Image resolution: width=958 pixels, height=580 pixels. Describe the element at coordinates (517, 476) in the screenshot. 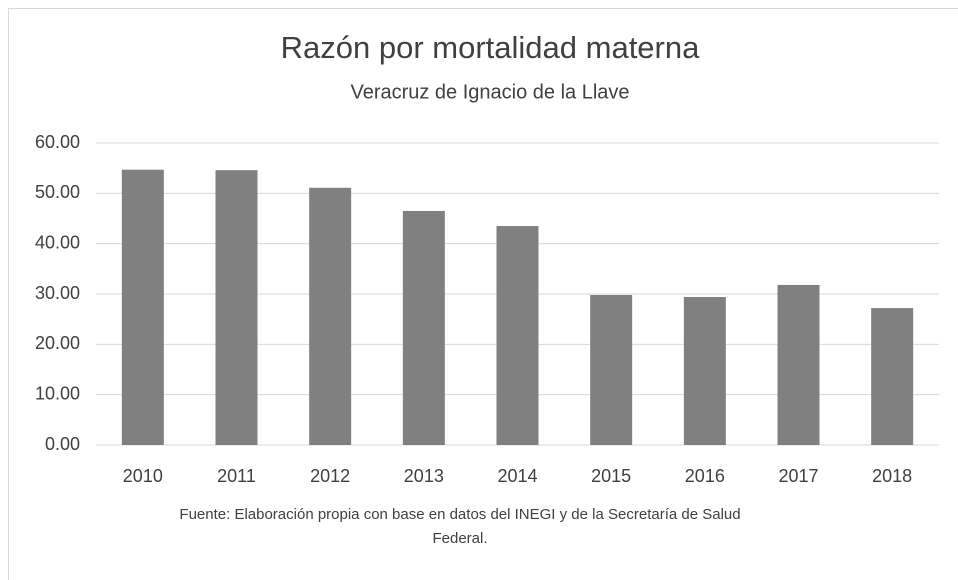

I see `x-tick-label: 2014` at that location.